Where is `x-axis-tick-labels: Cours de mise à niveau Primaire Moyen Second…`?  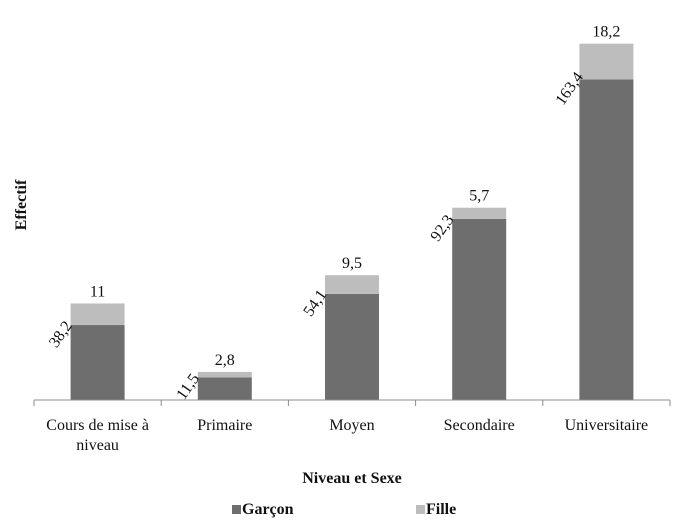
x-axis-tick-labels: Cours de mise à niveau Primaire Moyen Second… is located at coordinates (347, 435).